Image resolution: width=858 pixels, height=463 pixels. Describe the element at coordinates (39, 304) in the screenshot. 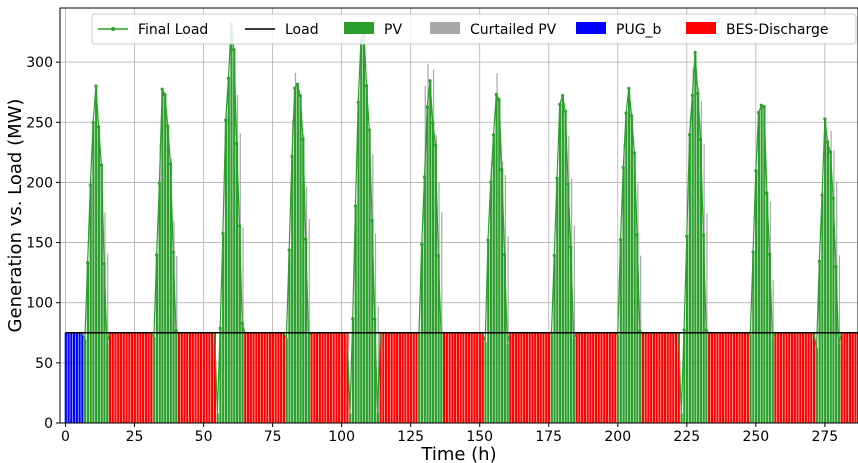

I see `y-tick-label: 100` at that location.